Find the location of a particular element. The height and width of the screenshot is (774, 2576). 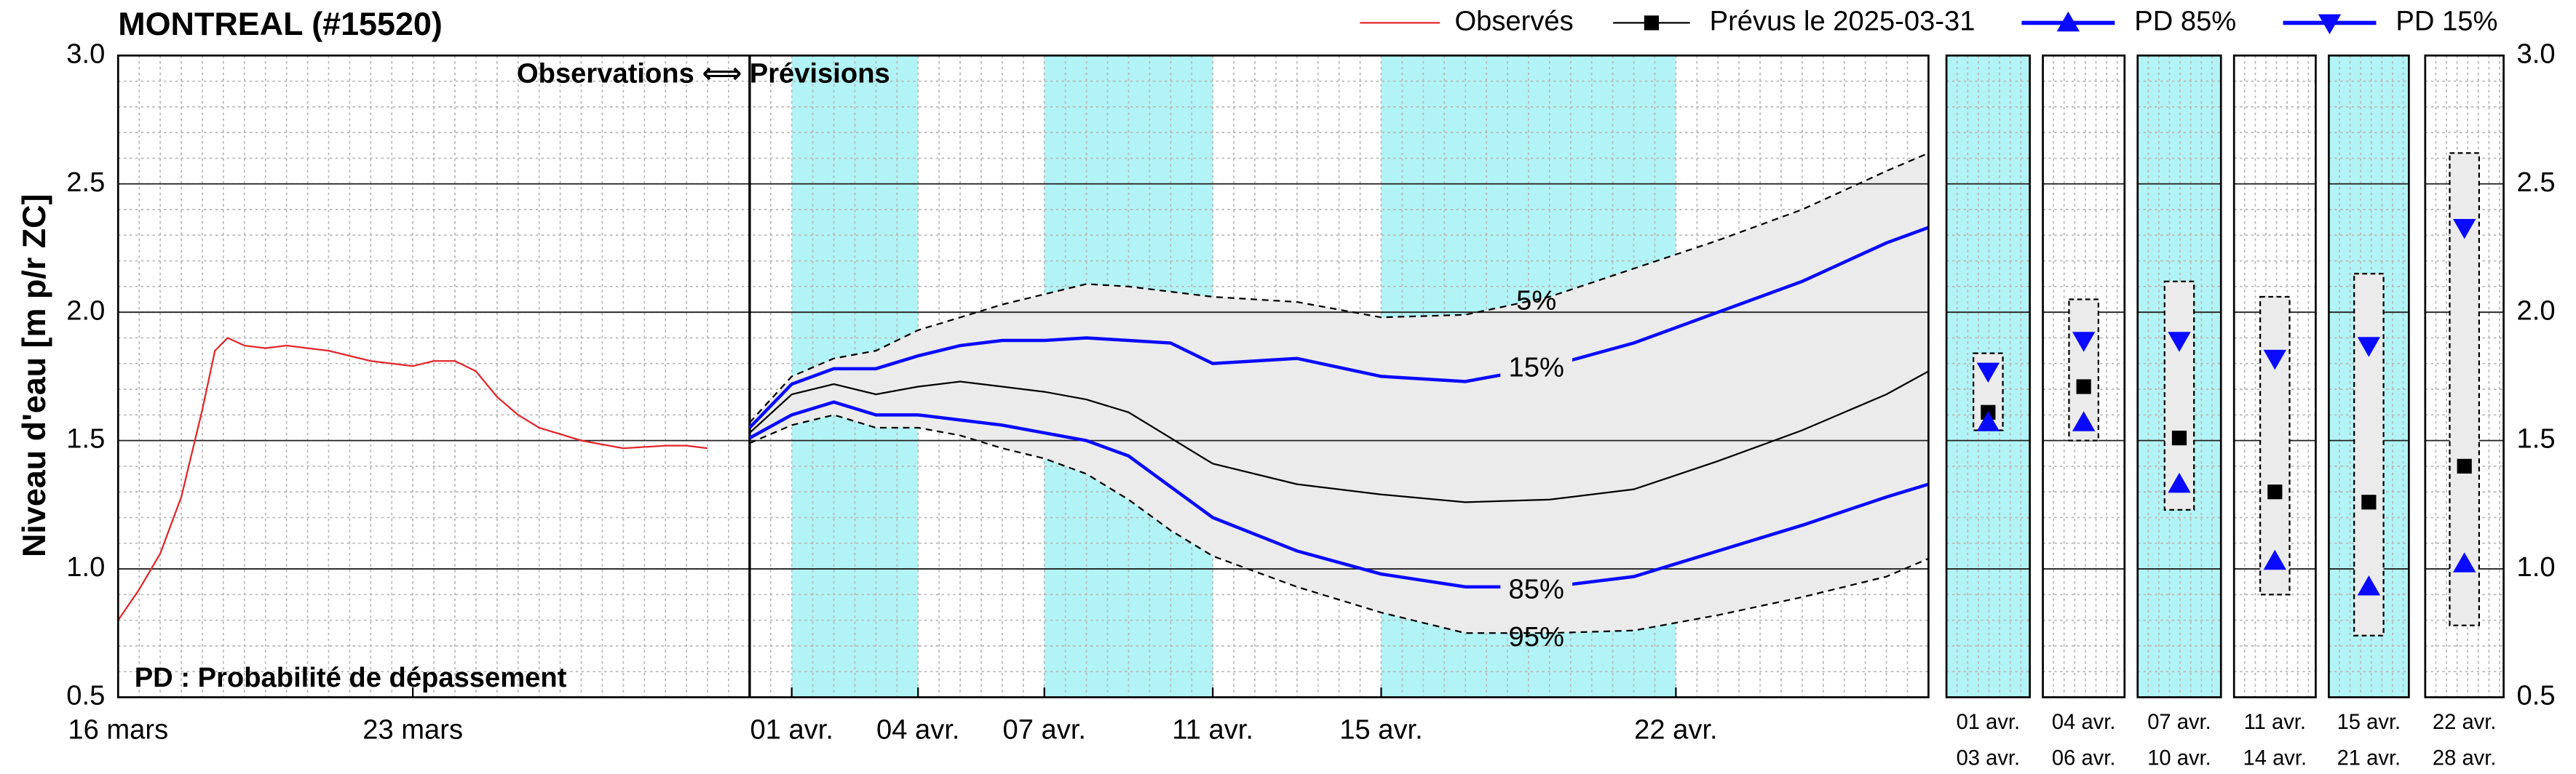

y-tick-label: 1.5 is located at coordinates (85, 439).